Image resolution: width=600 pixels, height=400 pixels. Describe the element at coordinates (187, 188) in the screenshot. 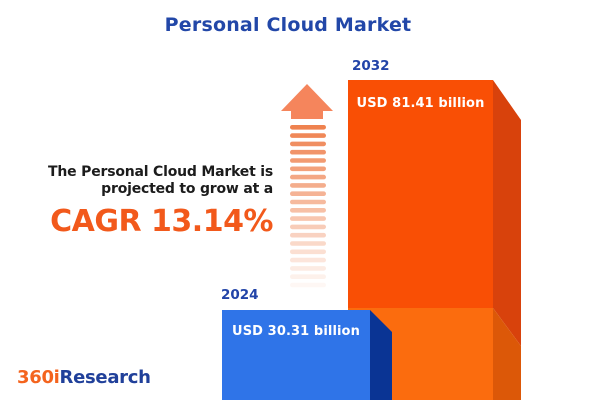

I see `note-line-2: projected to grow at a` at that location.